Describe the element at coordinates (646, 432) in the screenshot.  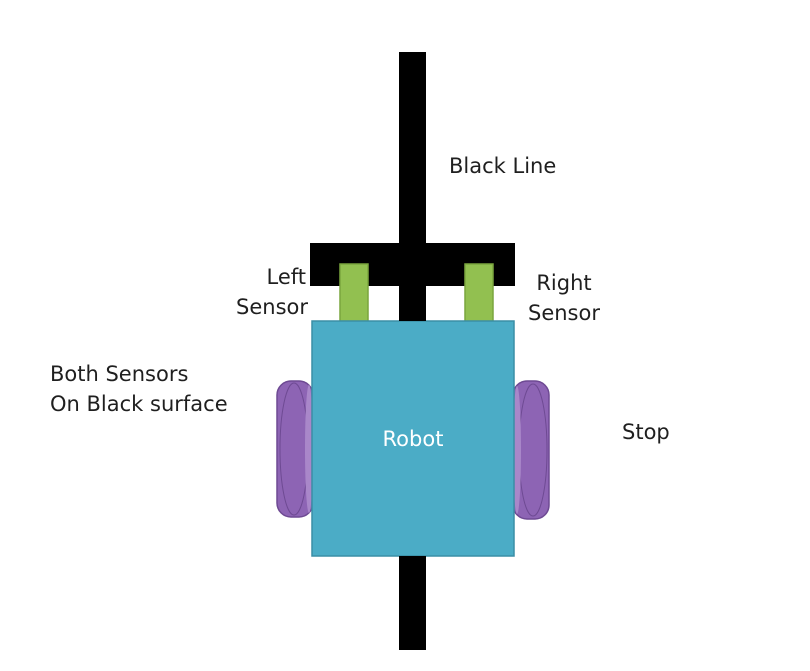
I see `action-label: Stop` at that location.